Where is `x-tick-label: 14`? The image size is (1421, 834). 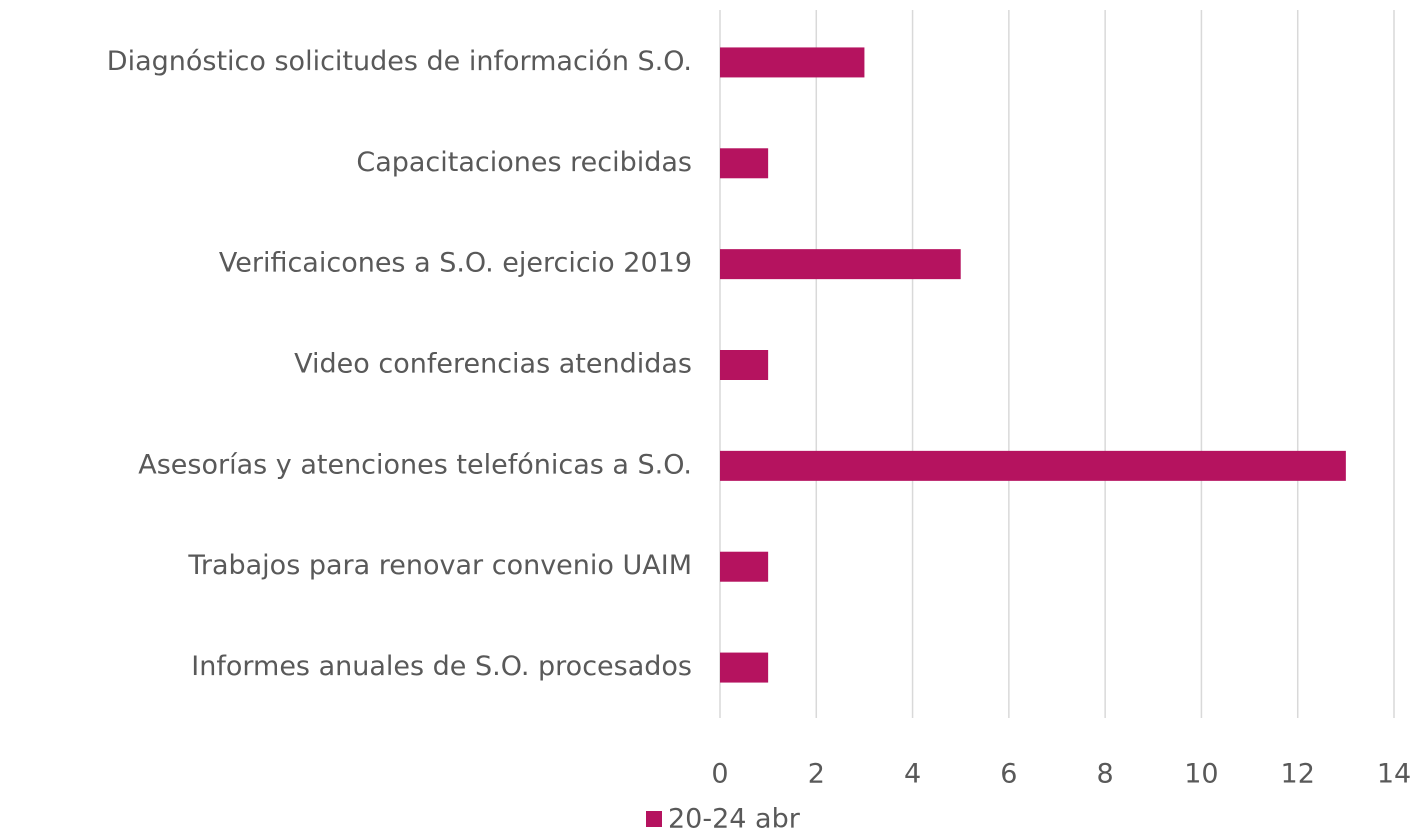
x-tick-label: 14 is located at coordinates (1394, 774).